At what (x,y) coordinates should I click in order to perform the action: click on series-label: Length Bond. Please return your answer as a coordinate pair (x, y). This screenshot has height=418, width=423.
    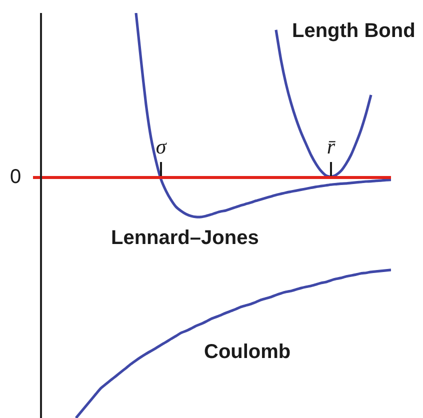
    Looking at the image, I should click on (354, 31).